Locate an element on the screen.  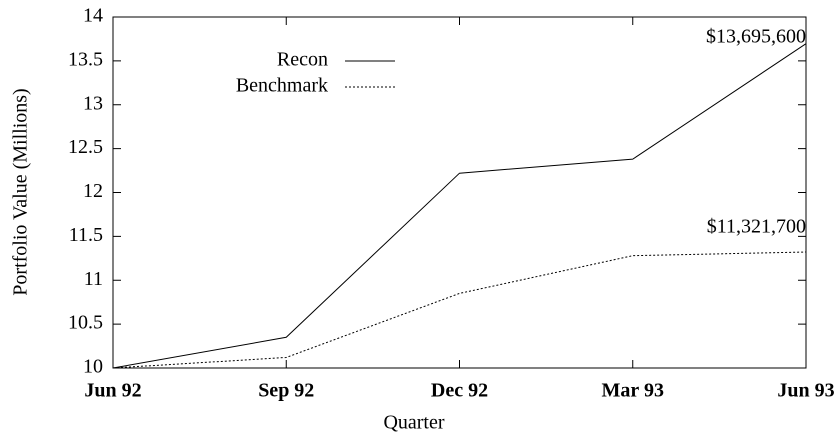
x-tick-label: Jun 93 is located at coordinates (805, 391).